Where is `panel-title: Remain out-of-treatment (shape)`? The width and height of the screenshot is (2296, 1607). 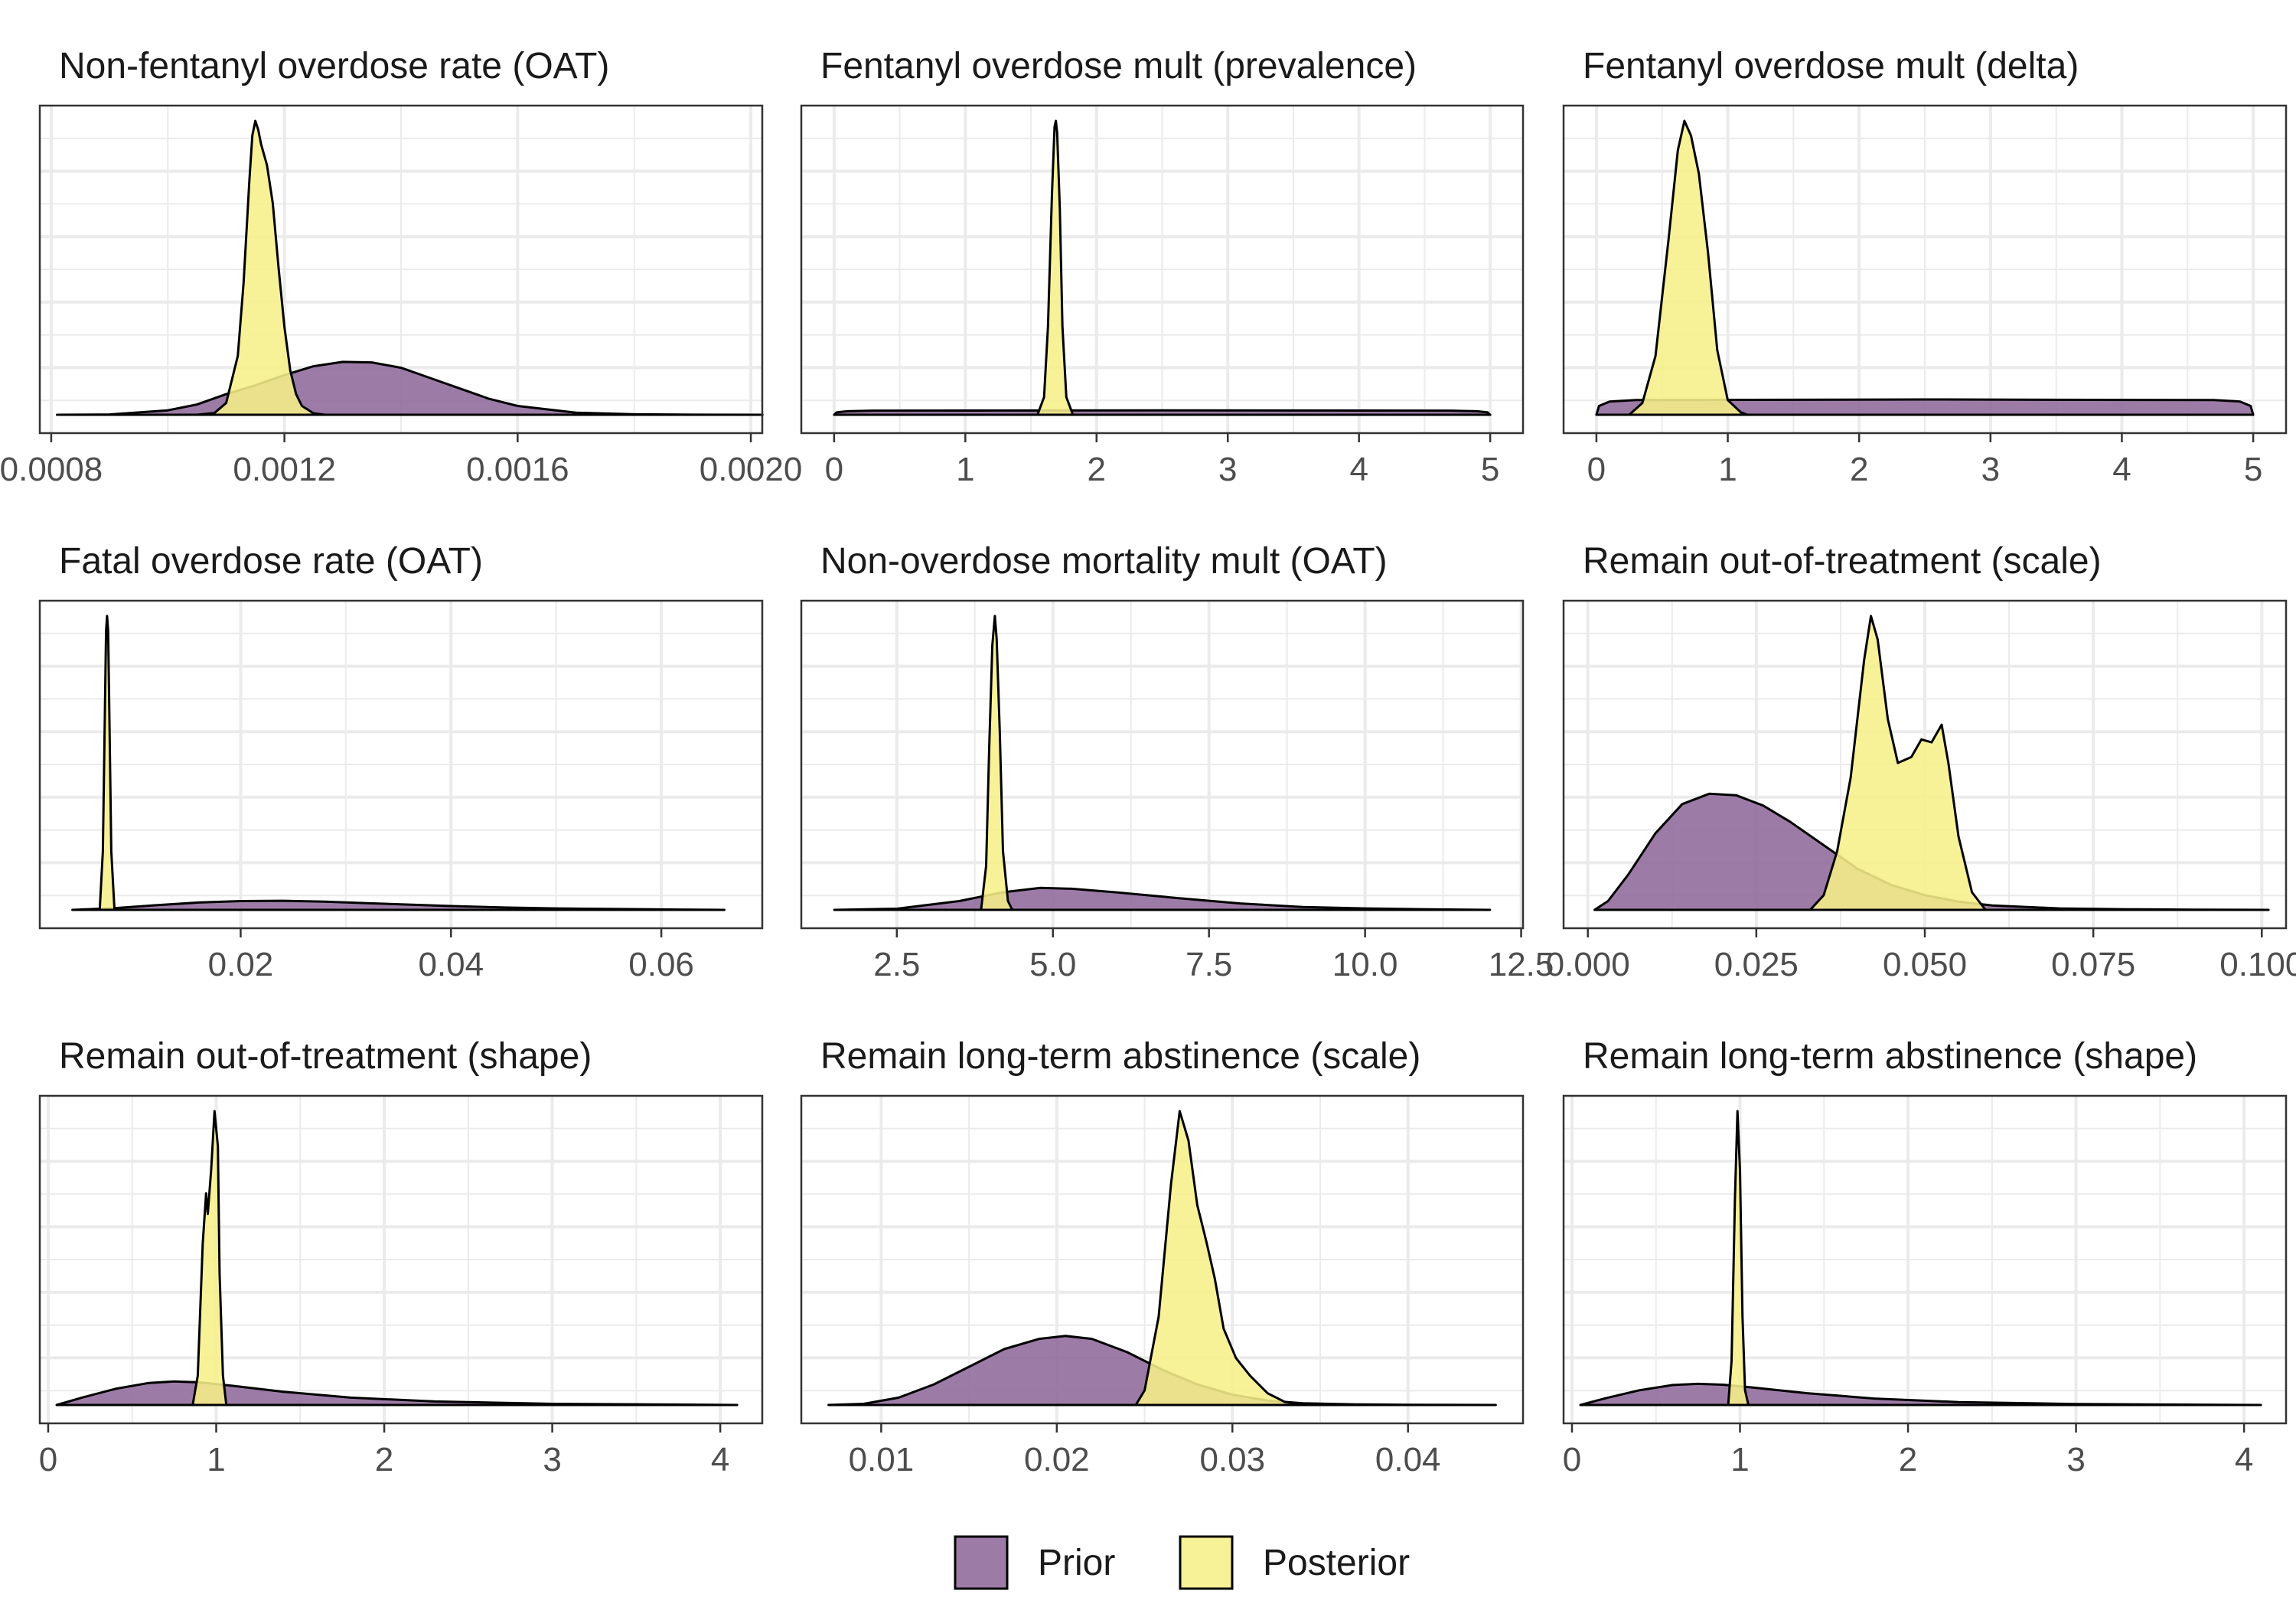 panel-title: Remain out-of-treatment (shape) is located at coordinates (325, 1056).